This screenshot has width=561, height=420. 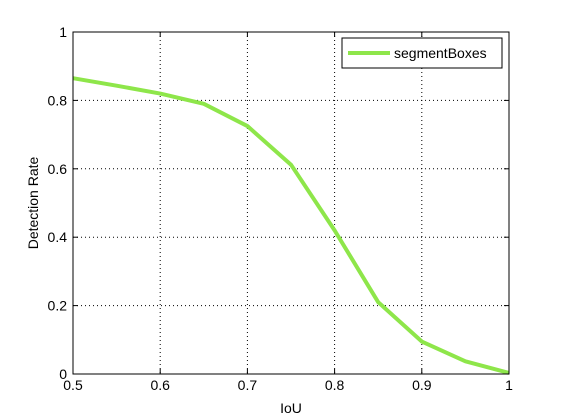 What do you see at coordinates (58, 169) in the screenshot?
I see `y-tick-label: 0.6` at bounding box center [58, 169].